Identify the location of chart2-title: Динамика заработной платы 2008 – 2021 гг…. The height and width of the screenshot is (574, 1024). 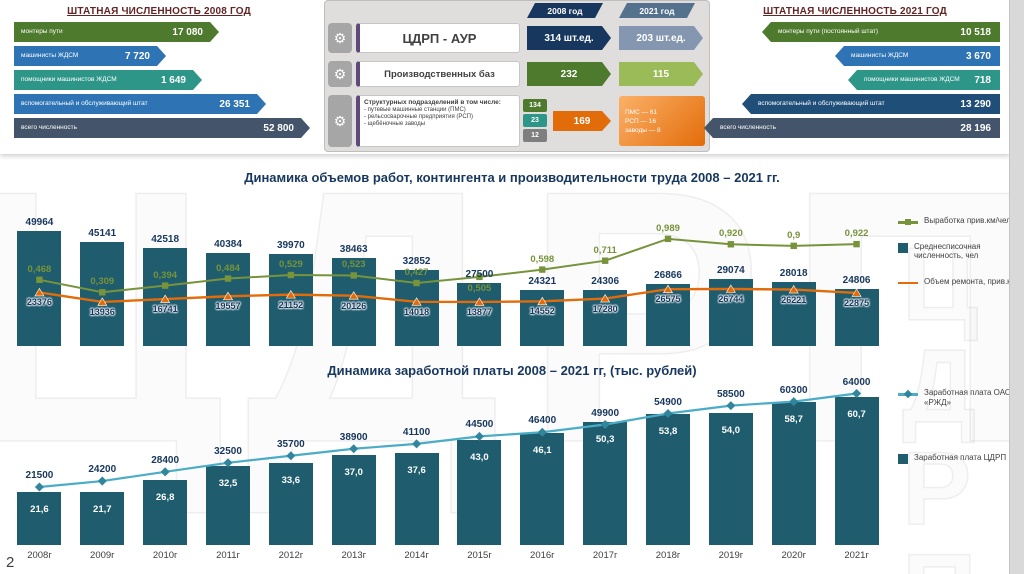
(512, 370).